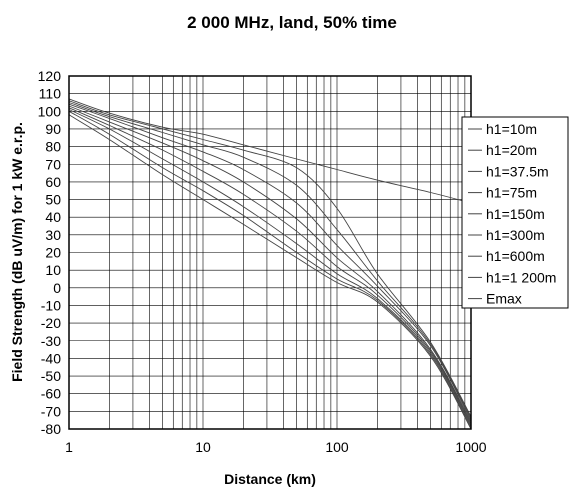 The height and width of the screenshot is (494, 584). I want to click on y-tick-label: 80, so click(53, 147).